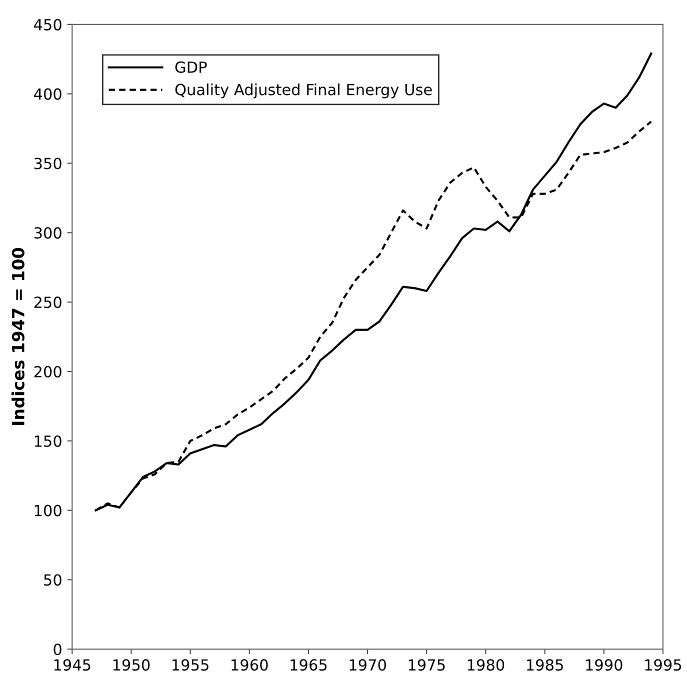  I want to click on x-tick-label: 1960, so click(250, 665).